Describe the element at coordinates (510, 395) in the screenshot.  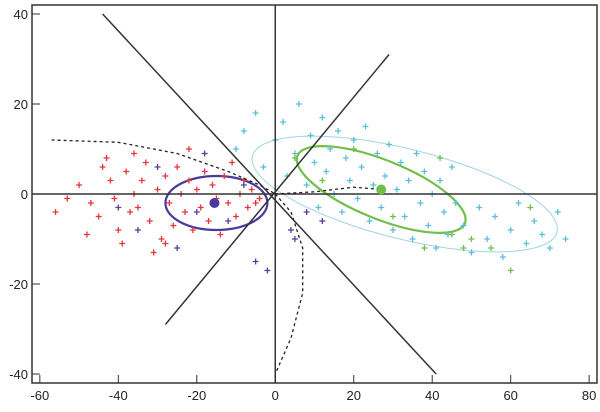
I see `x-tick-label: 60` at that location.